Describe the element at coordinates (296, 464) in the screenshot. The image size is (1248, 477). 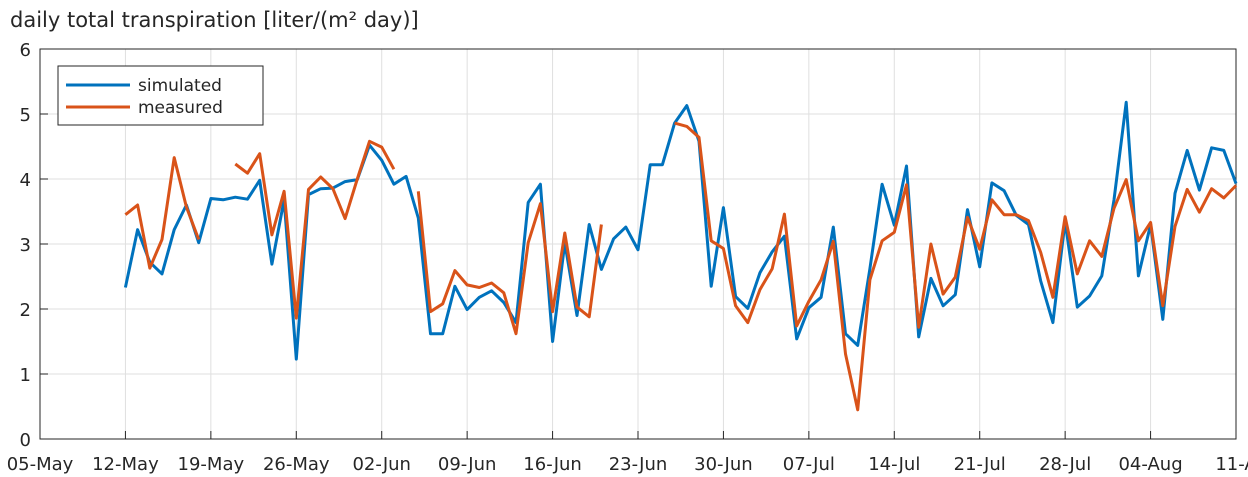
I see `x-tick-label: 26-May` at that location.